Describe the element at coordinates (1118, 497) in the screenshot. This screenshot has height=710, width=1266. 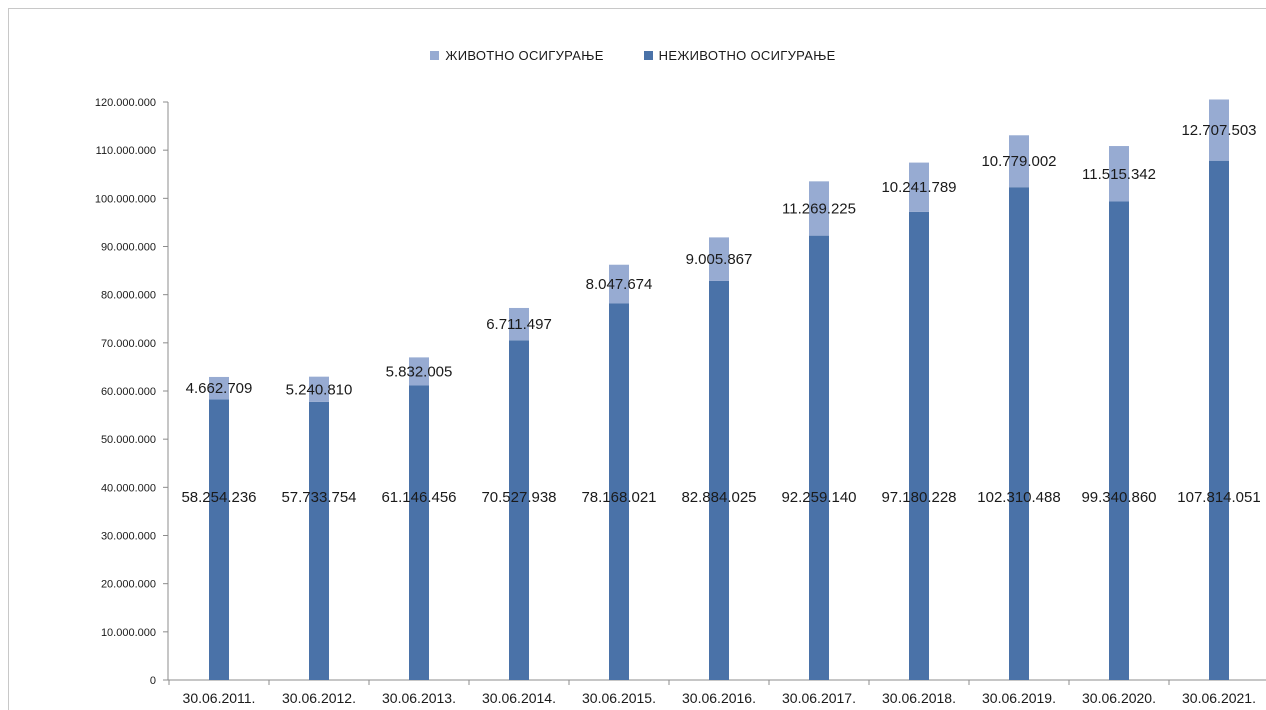
I see `data-label-nonlife: 99.340.860` at that location.